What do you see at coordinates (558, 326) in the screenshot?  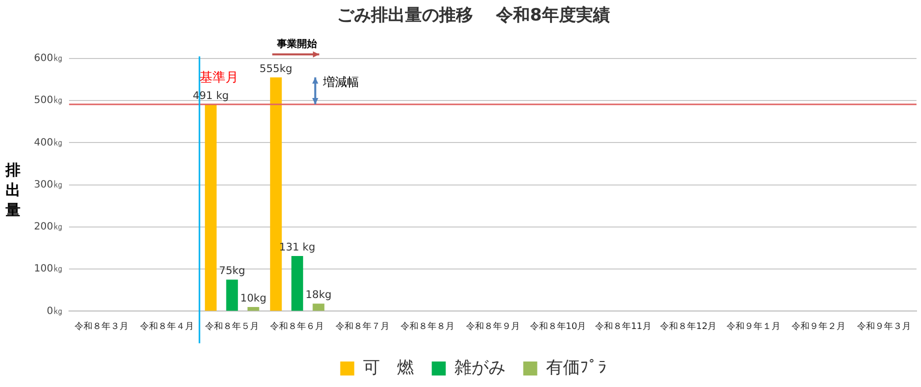 I see `x-tick-label: 令和８年10月` at bounding box center [558, 326].